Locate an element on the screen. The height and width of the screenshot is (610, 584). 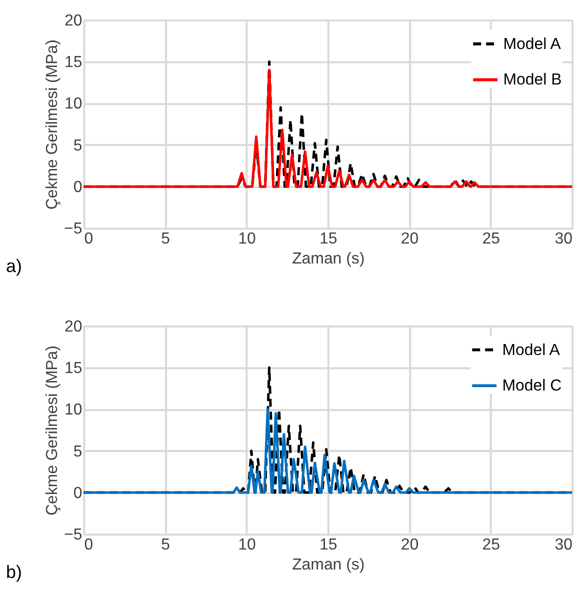
legend-label: Model C is located at coordinates (532, 386).